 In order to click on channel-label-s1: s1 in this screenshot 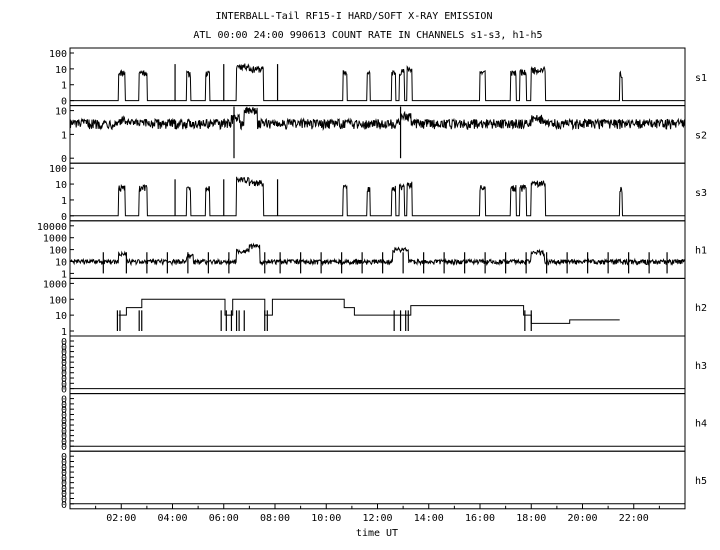, I will do `click(701, 78)`.